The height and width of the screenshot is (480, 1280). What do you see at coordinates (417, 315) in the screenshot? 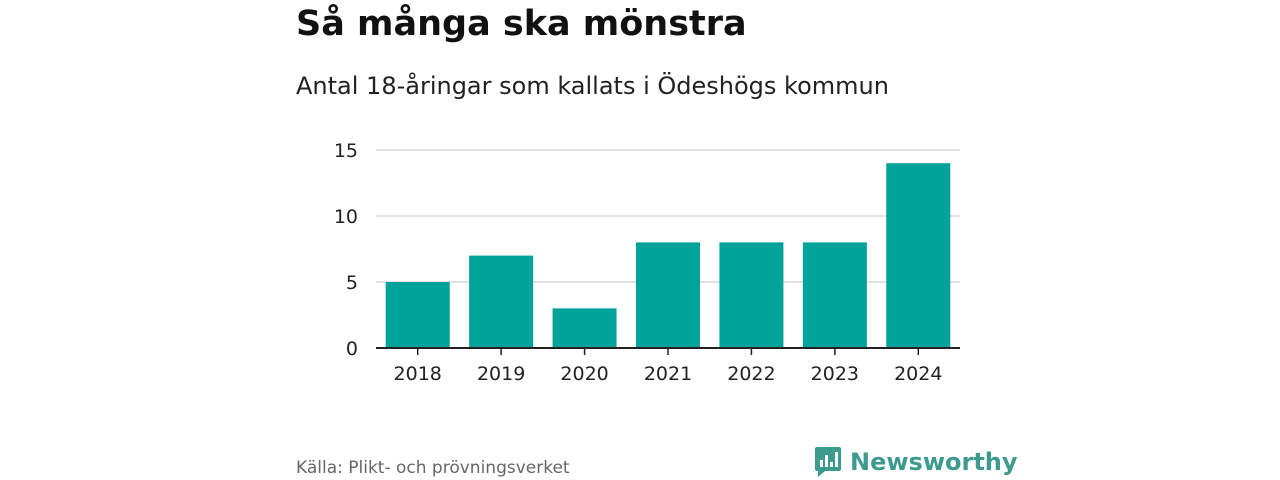
I see `bar-2018` at bounding box center [417, 315].